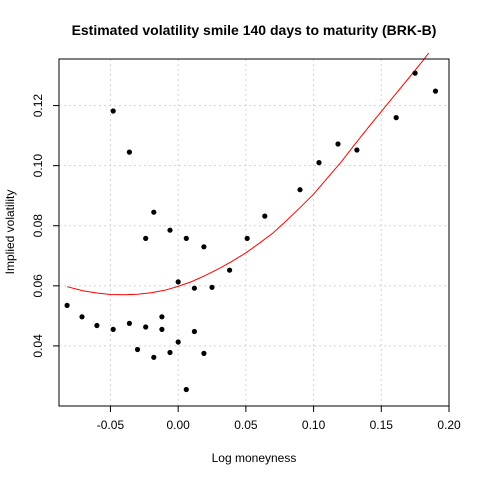 The image size is (480, 480). What do you see at coordinates (449, 425) in the screenshot?
I see `x-tick-label: 0.20` at bounding box center [449, 425].